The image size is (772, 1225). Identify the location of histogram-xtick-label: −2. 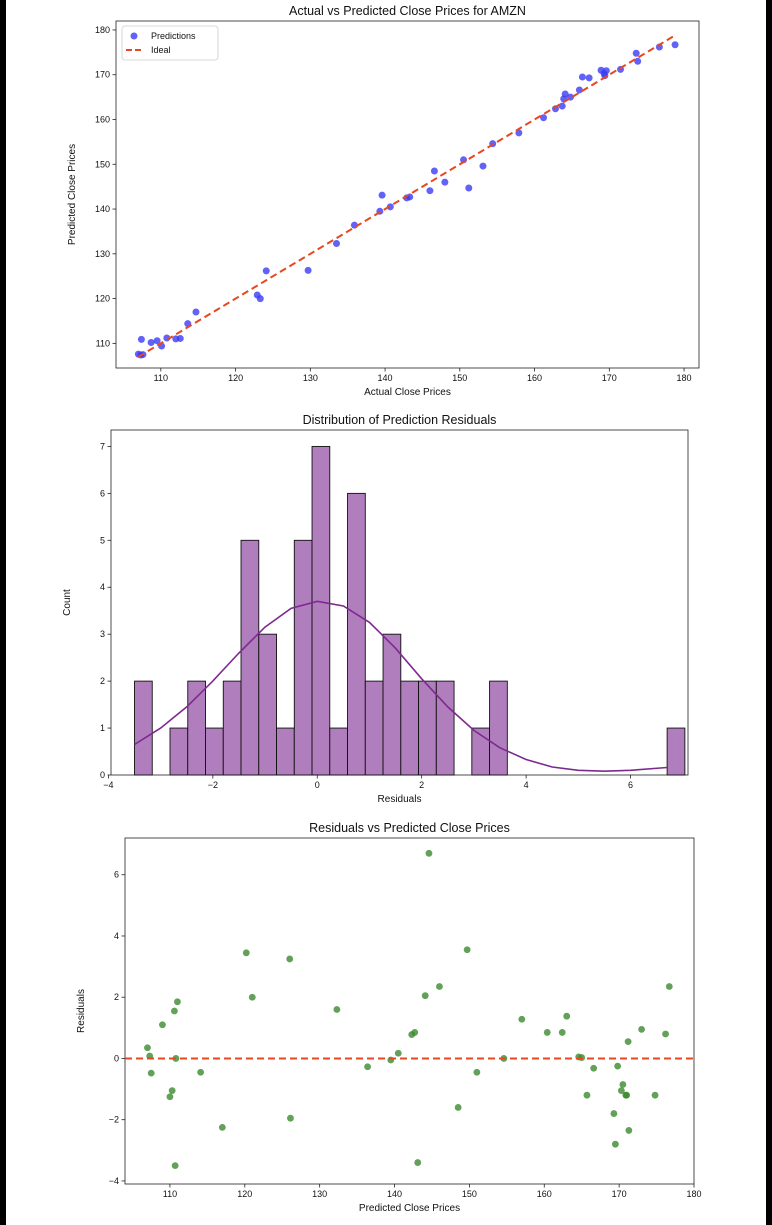
(213, 785).